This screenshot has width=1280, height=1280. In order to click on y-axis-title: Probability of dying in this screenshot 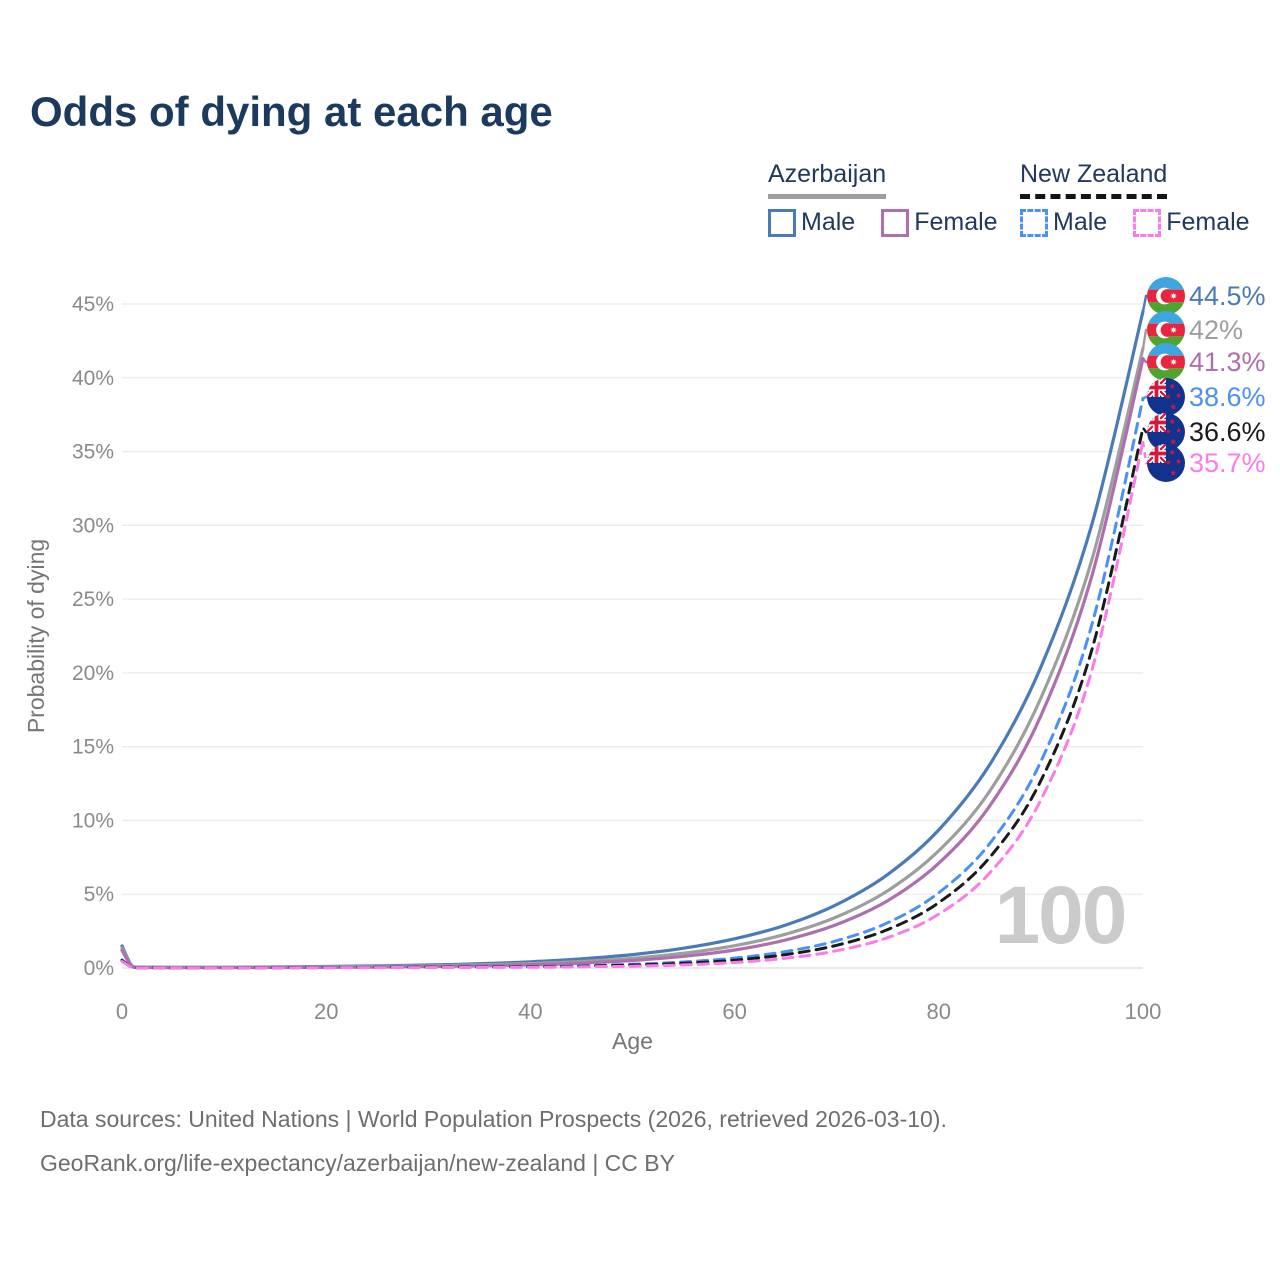, I will do `click(36, 636)`.